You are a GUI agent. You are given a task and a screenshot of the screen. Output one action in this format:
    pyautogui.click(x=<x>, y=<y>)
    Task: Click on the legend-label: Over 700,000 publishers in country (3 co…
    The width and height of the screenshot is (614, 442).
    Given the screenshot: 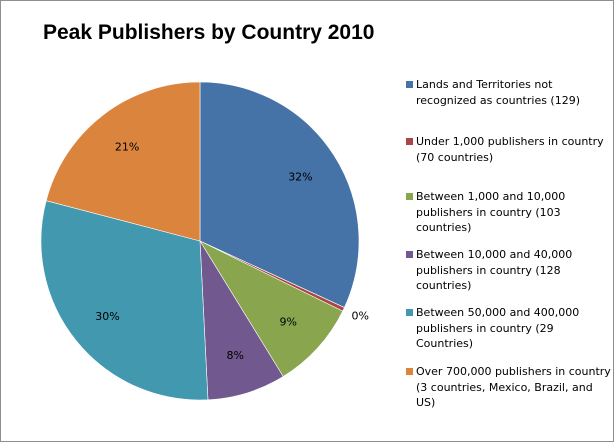 What is the action you would take?
    pyautogui.click(x=513, y=387)
    